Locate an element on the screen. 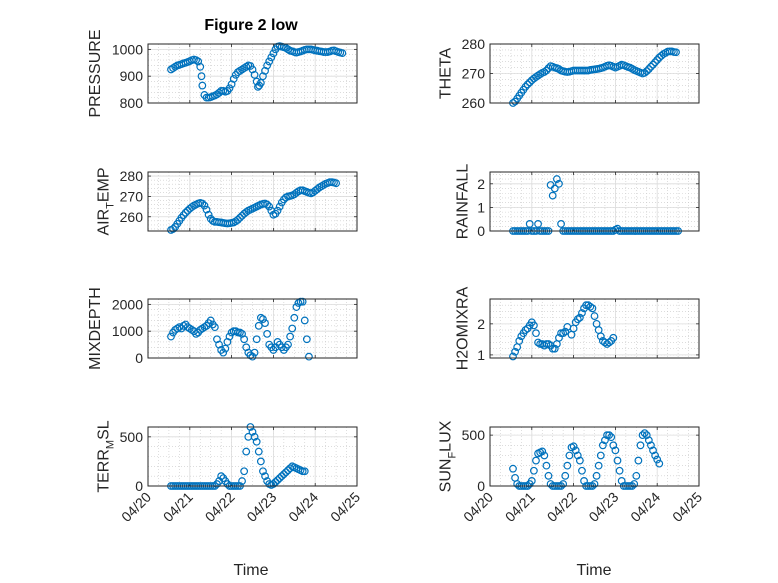  y-tick-label: 270 is located at coordinates (474, 74).